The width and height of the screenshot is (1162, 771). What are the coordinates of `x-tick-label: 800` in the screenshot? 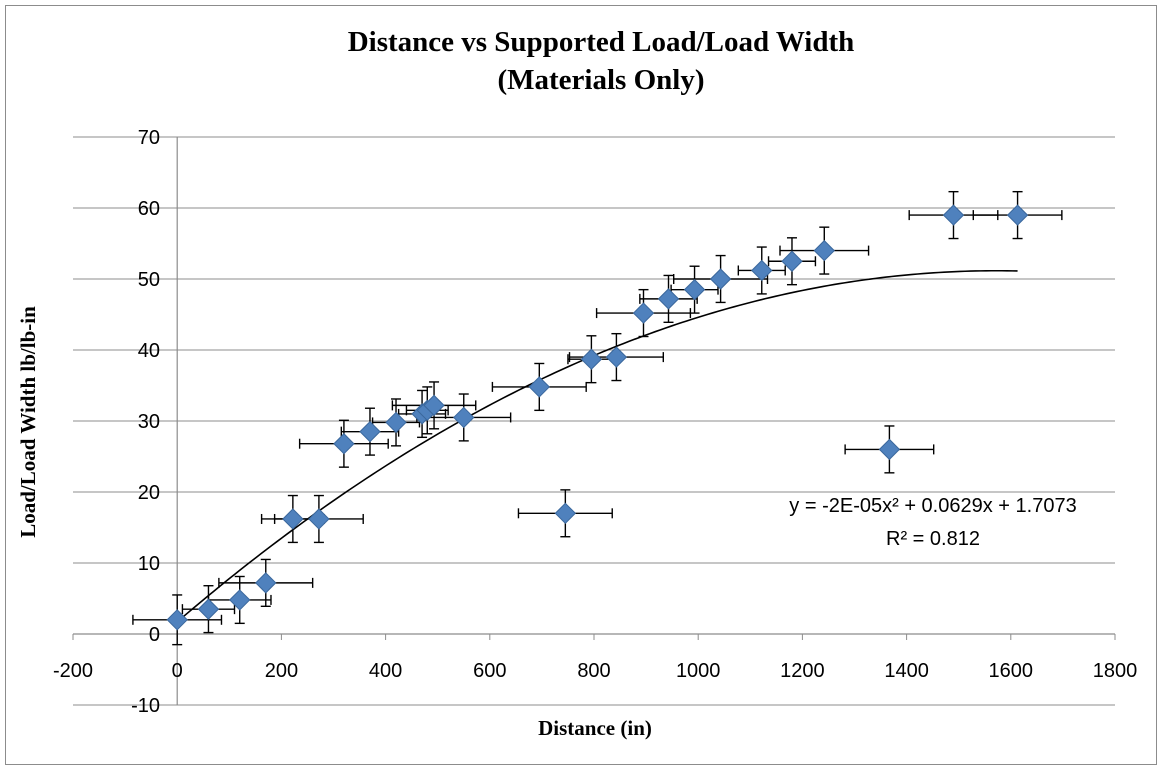 It's located at (593, 671).